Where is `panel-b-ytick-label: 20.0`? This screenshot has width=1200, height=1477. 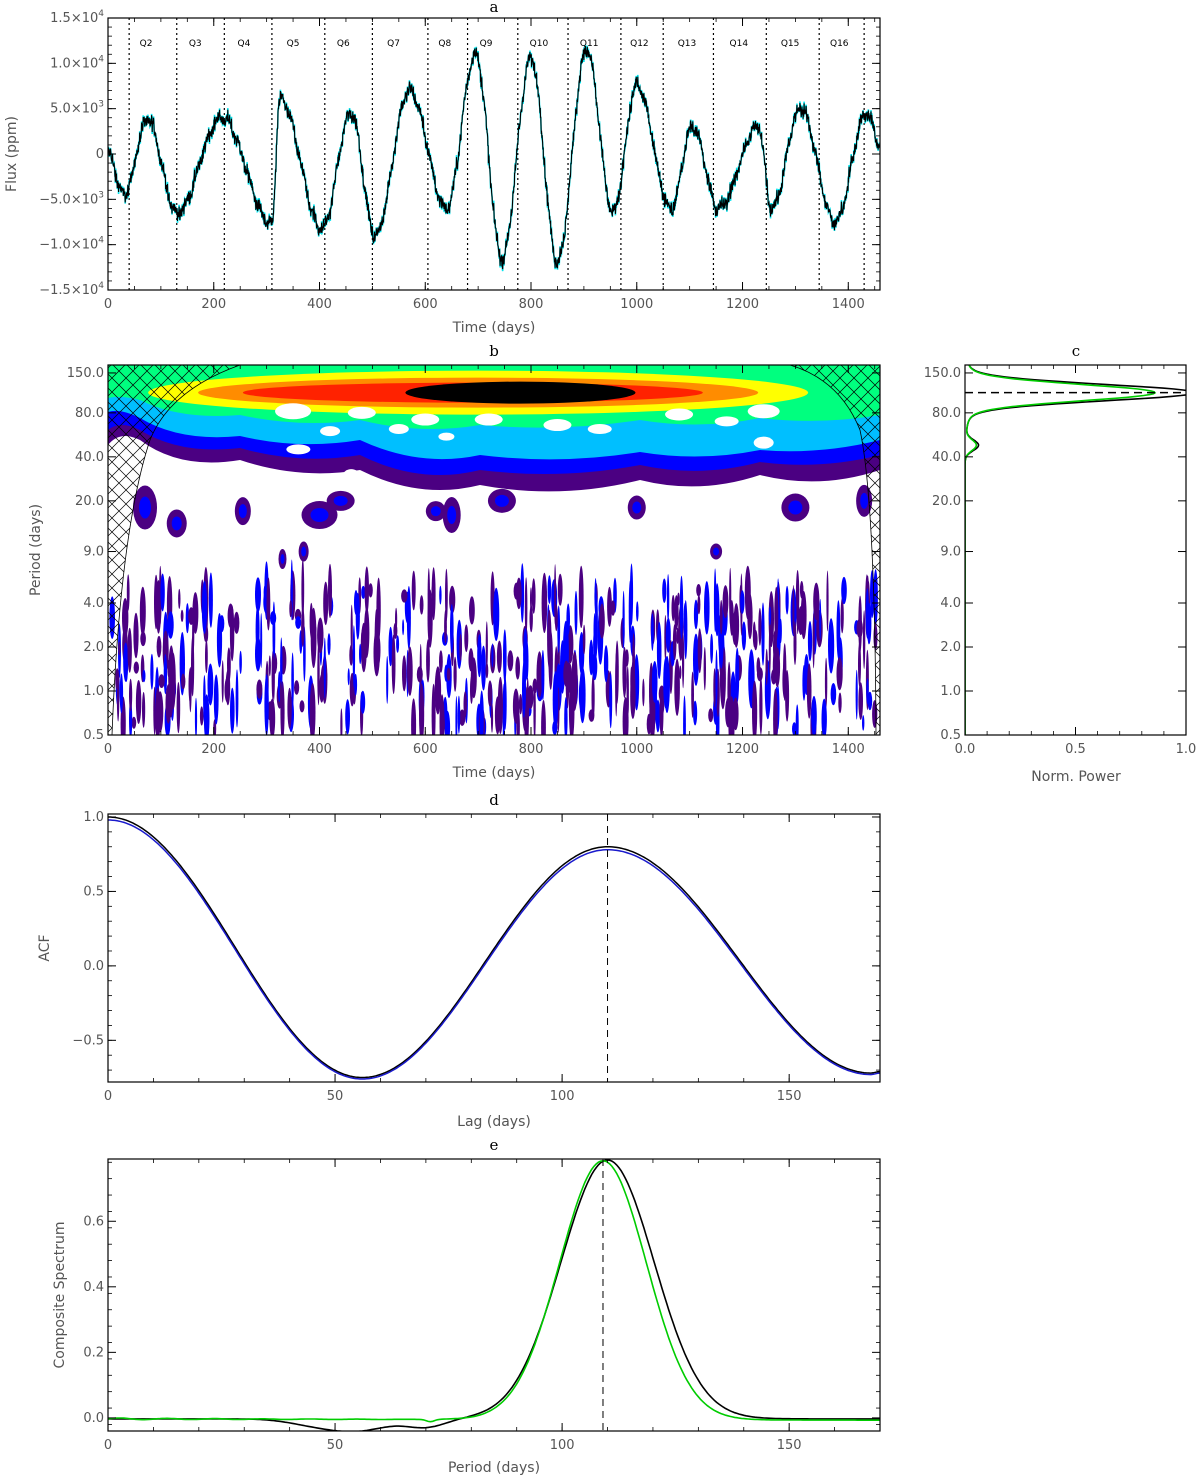 panel-b-ytick-label: 20.0 is located at coordinates (89, 501).